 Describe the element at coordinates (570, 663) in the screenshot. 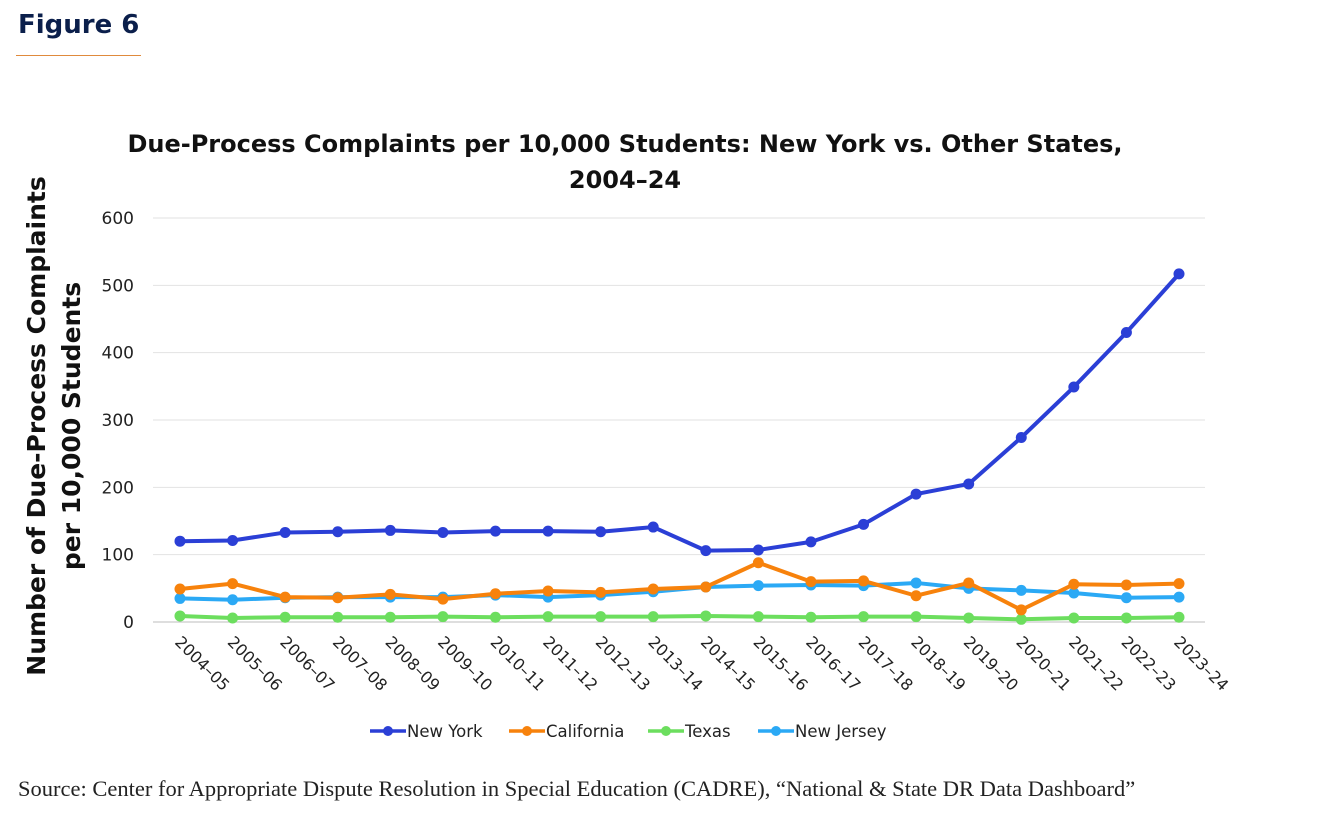

I see `x-tick-label: 2011–12` at that location.